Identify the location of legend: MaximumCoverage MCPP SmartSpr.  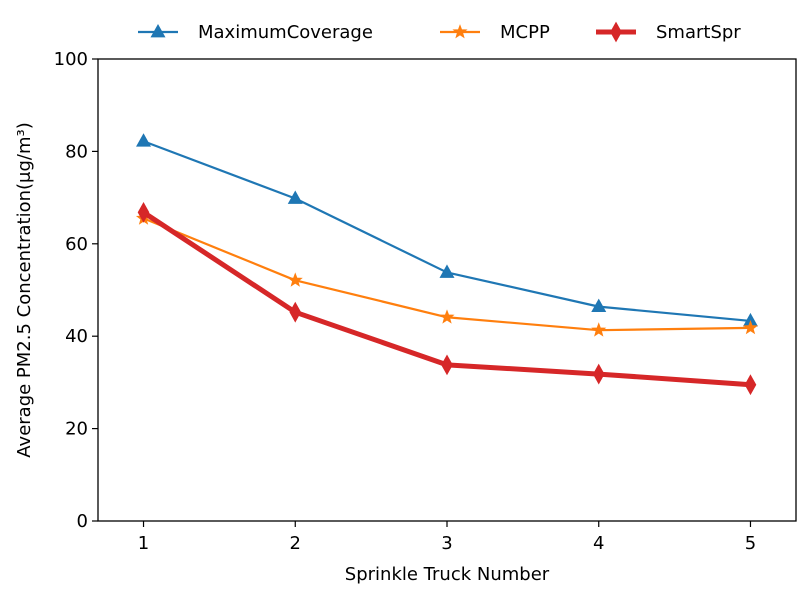
(439, 32).